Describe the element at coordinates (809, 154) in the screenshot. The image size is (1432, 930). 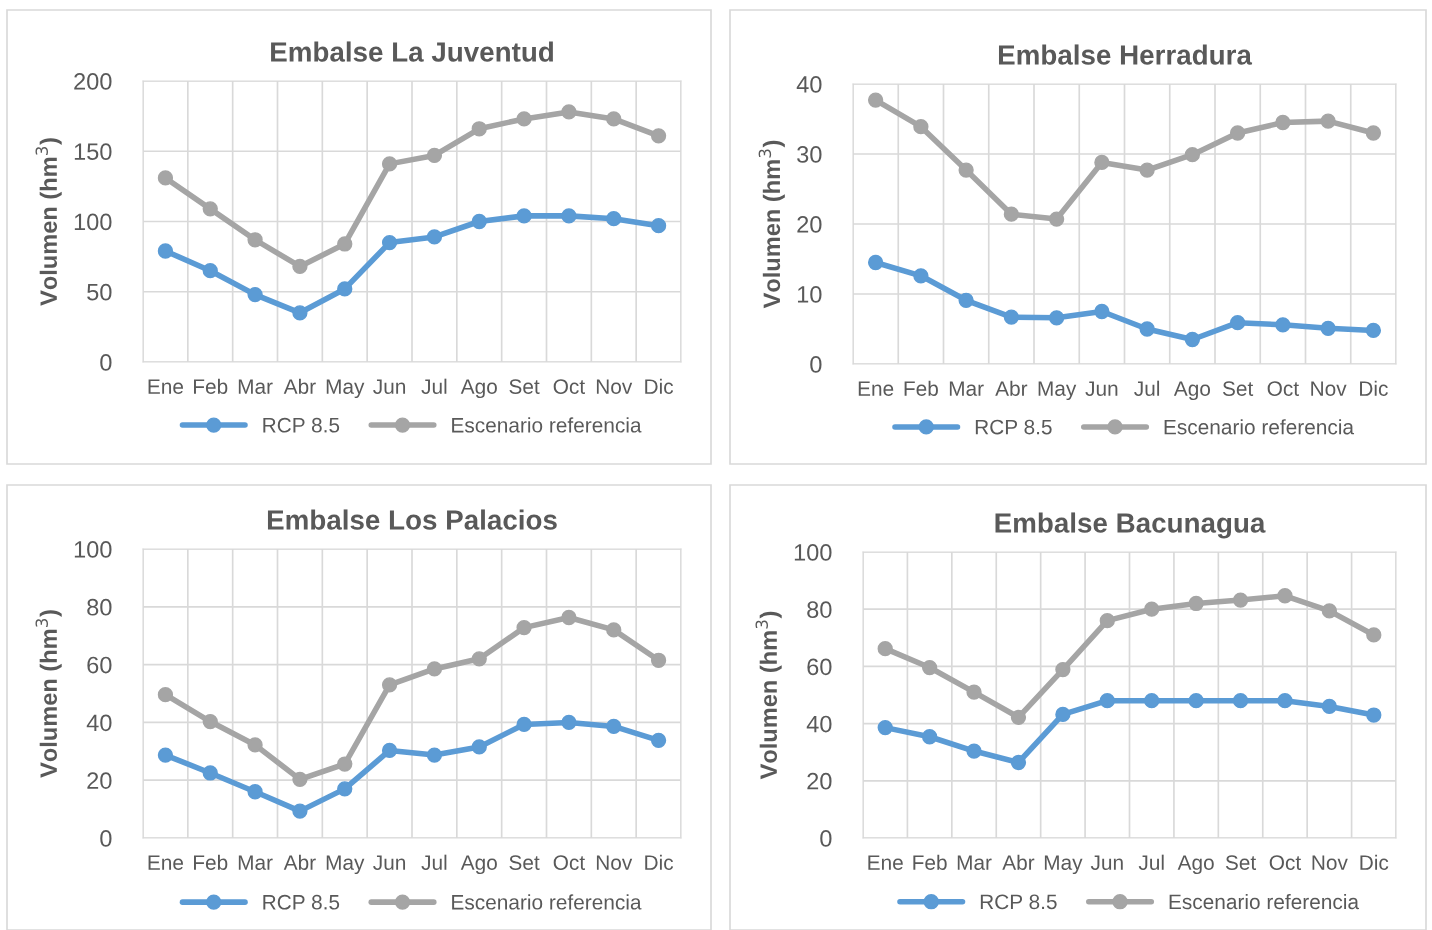
I see `y-tick-label: 30` at that location.